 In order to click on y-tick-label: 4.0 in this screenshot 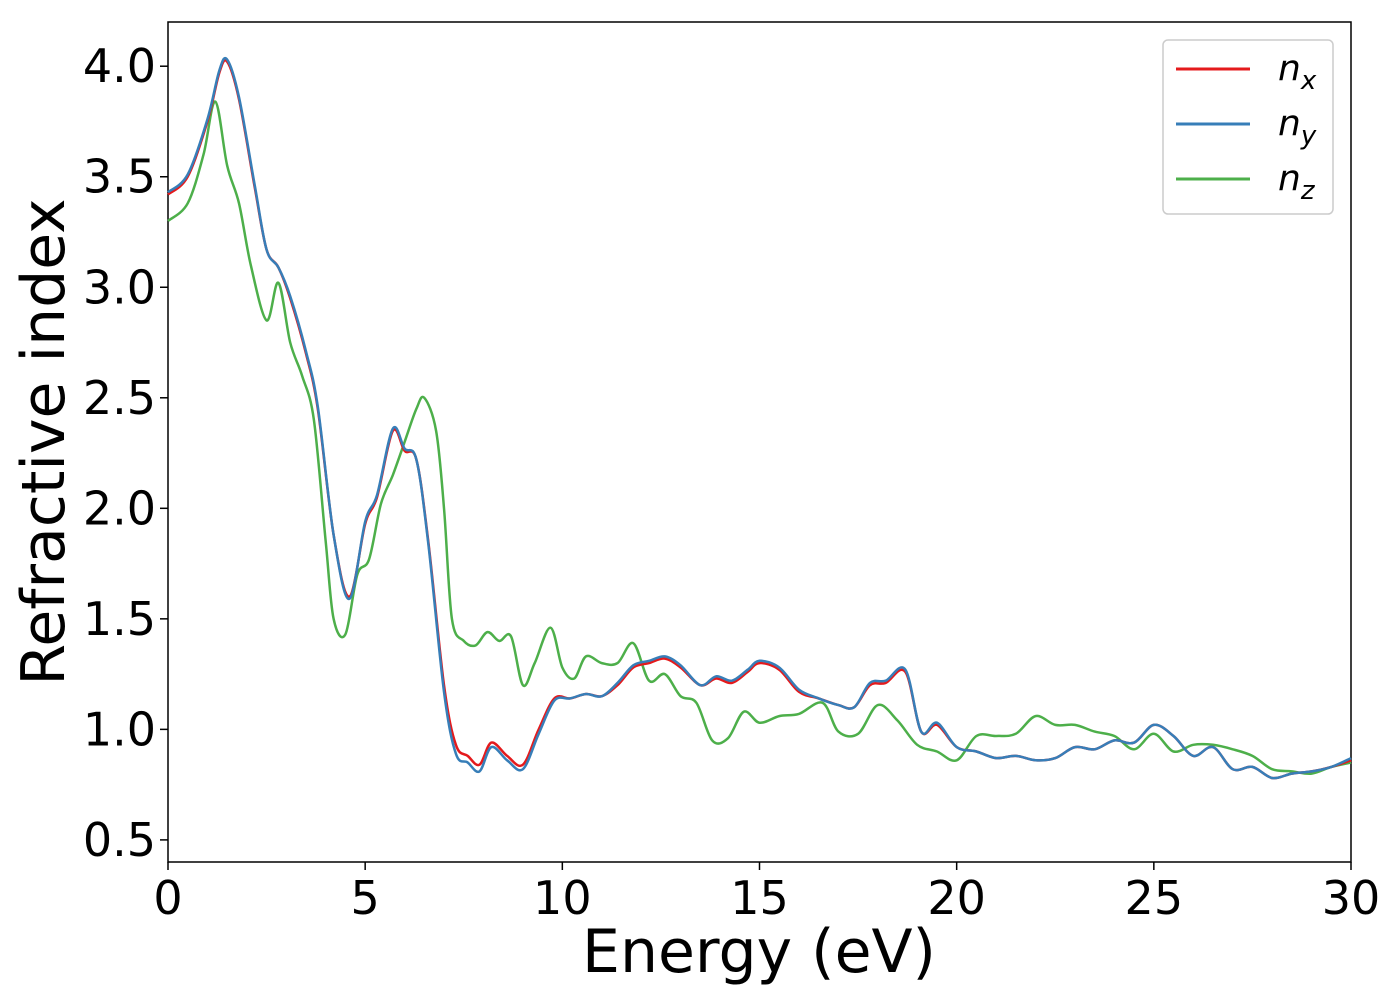, I will do `click(119, 66)`.